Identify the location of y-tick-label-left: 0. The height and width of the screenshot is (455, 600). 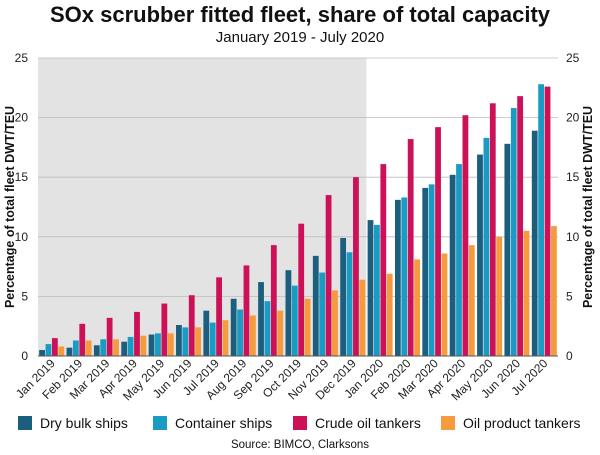
(24, 356).